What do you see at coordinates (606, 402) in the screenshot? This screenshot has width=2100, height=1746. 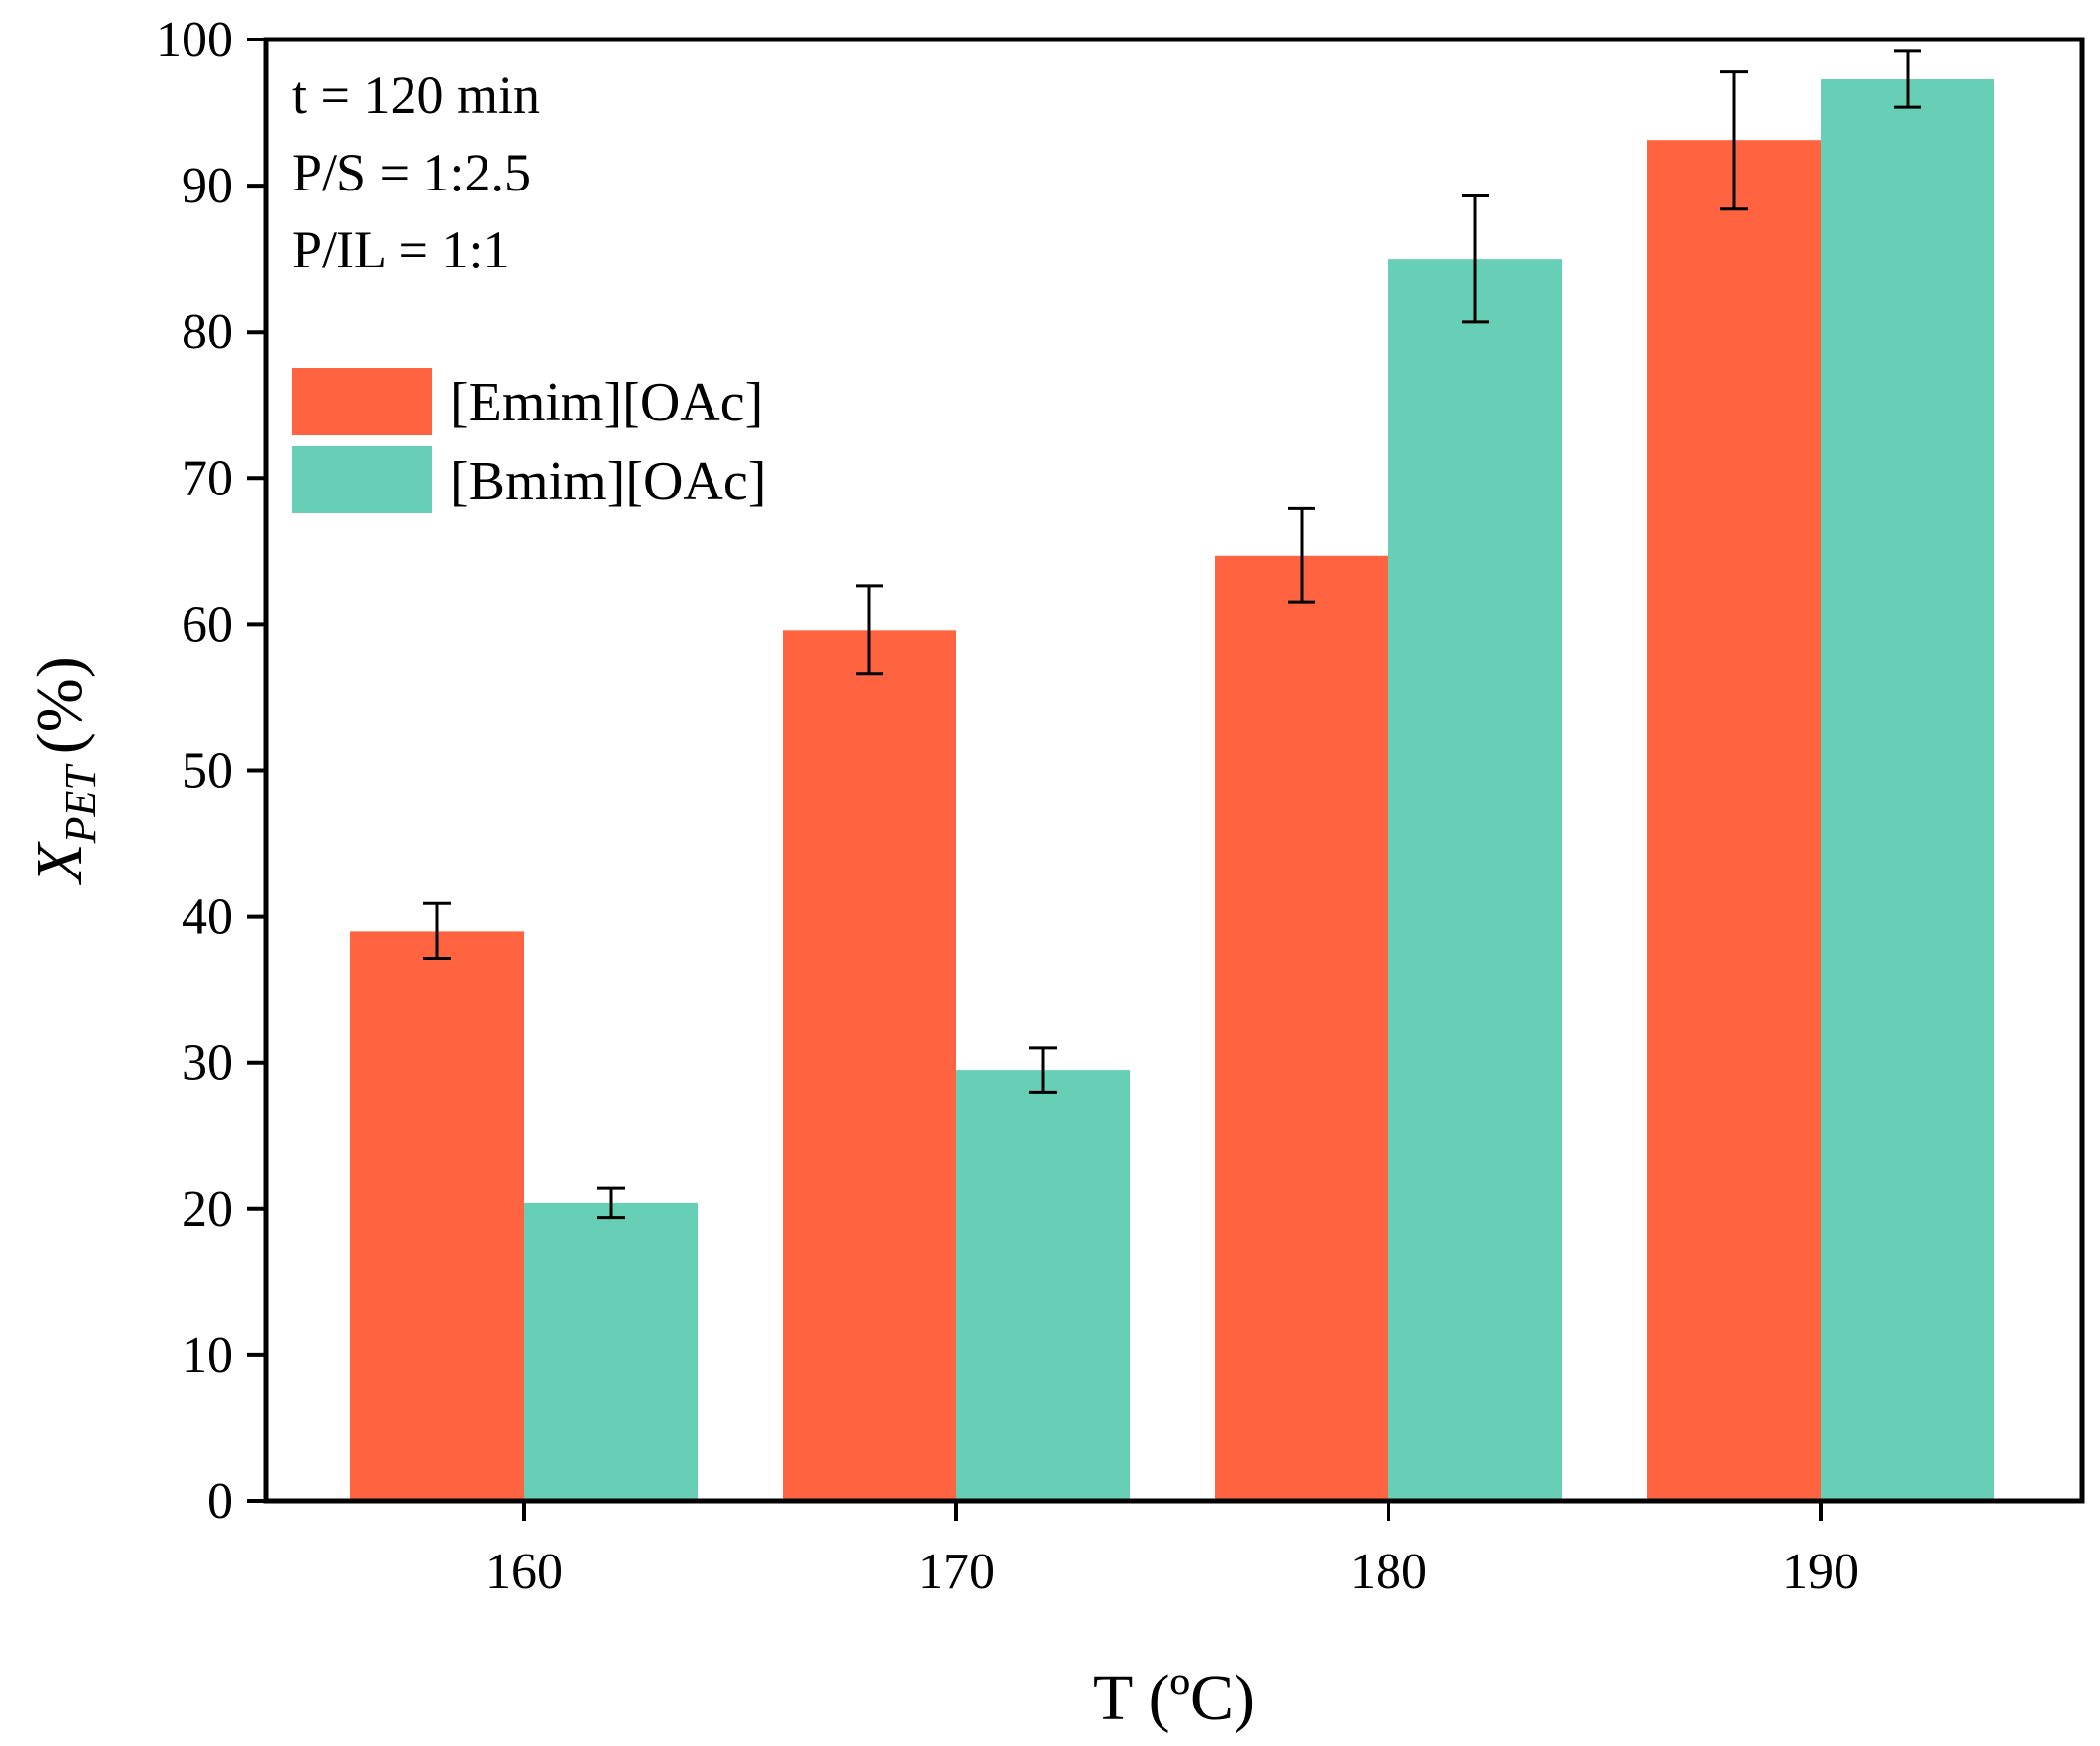 I see `legend-label-emim: [Emim][OAc]` at bounding box center [606, 402].